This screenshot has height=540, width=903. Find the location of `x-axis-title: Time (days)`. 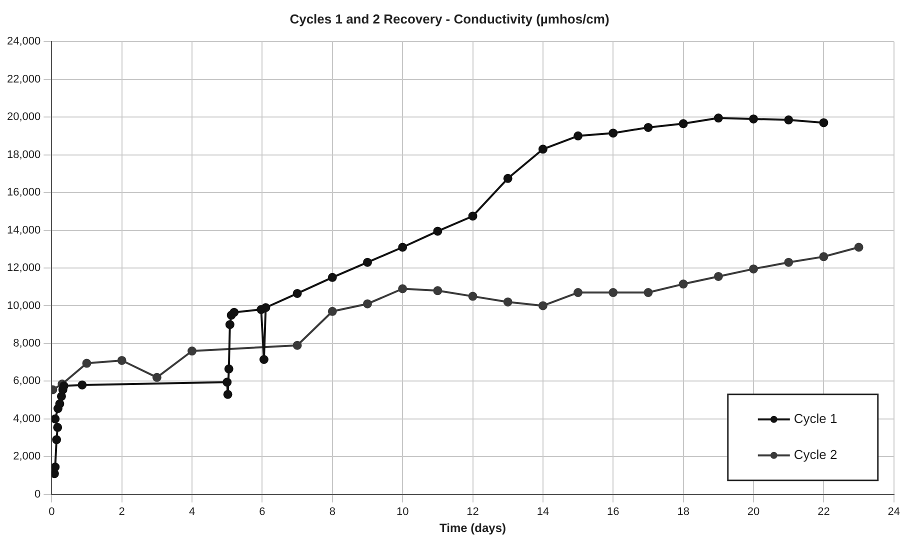

x-axis-title: Time (days) is located at coordinates (473, 528).